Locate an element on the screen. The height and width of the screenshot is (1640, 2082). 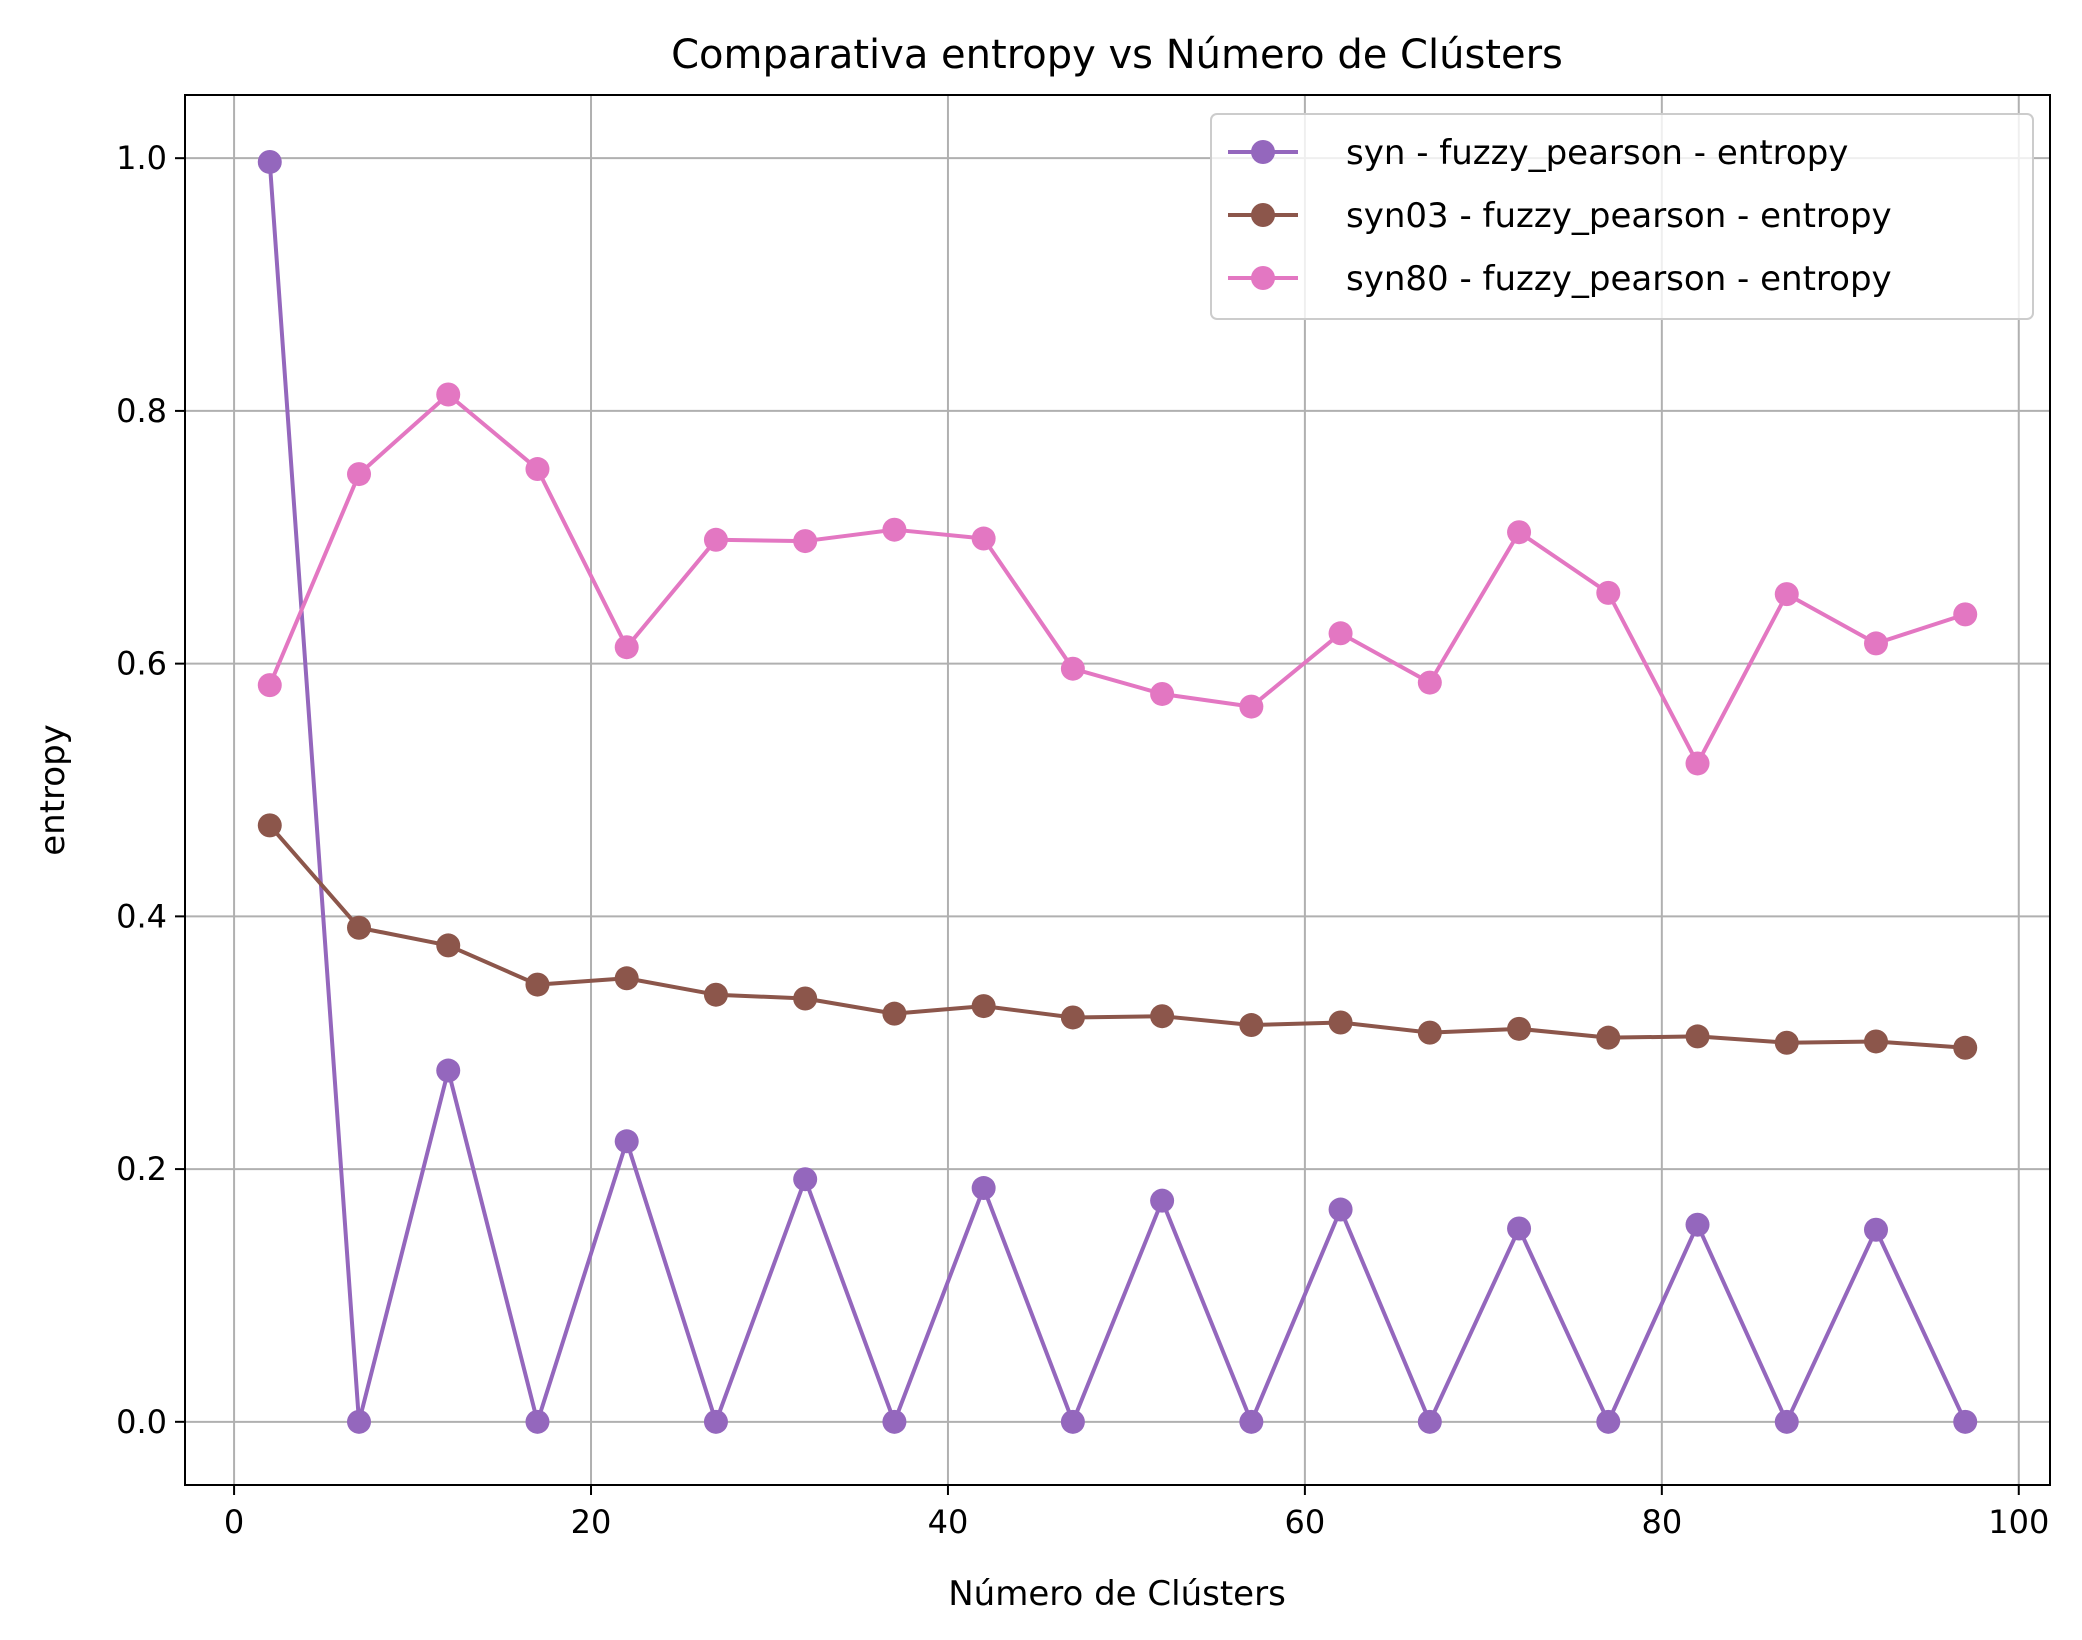
y-tick-label: 0.6 is located at coordinates (141, 664).